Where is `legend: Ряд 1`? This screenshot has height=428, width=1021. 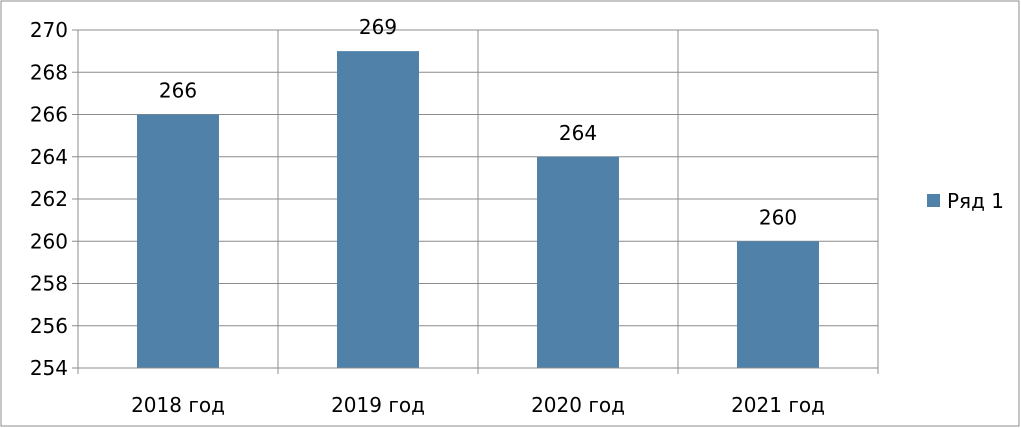 legend: Ряд 1 is located at coordinates (965, 201).